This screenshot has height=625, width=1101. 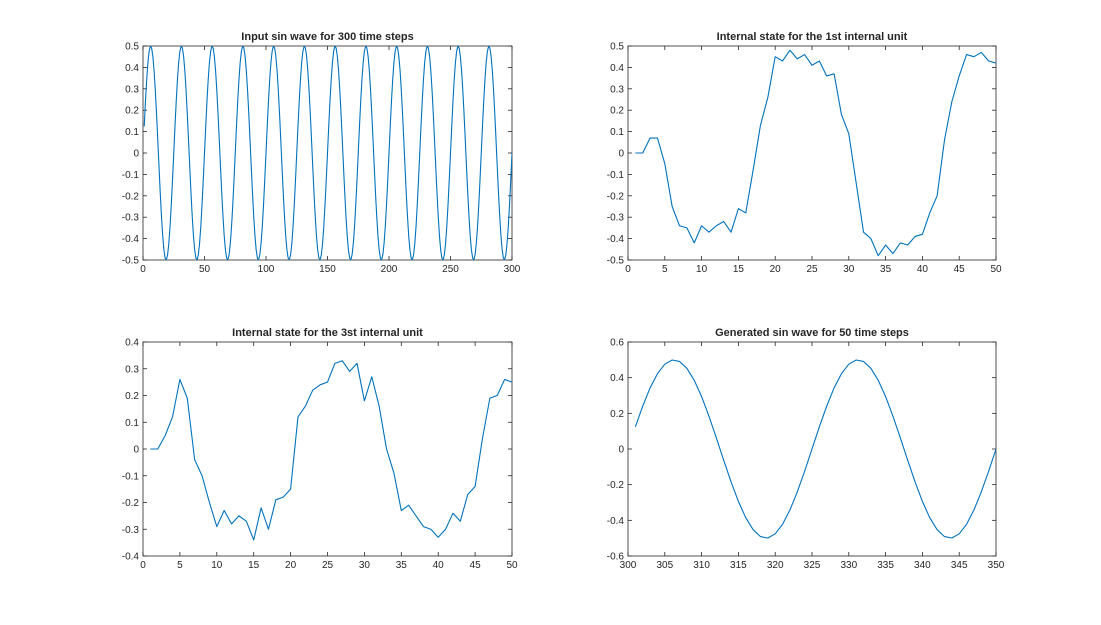 I want to click on x-tick-label: 100, so click(x=266, y=269).